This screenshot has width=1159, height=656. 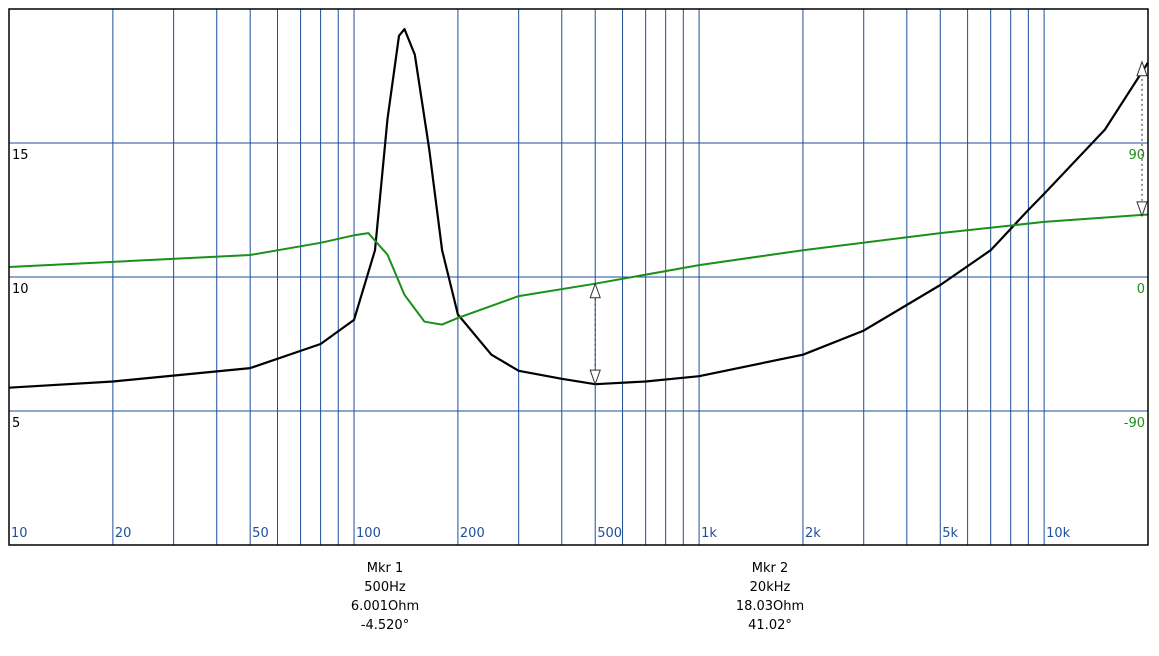 What do you see at coordinates (385, 625) in the screenshot?
I see `marker-readout: -4.520°` at bounding box center [385, 625].